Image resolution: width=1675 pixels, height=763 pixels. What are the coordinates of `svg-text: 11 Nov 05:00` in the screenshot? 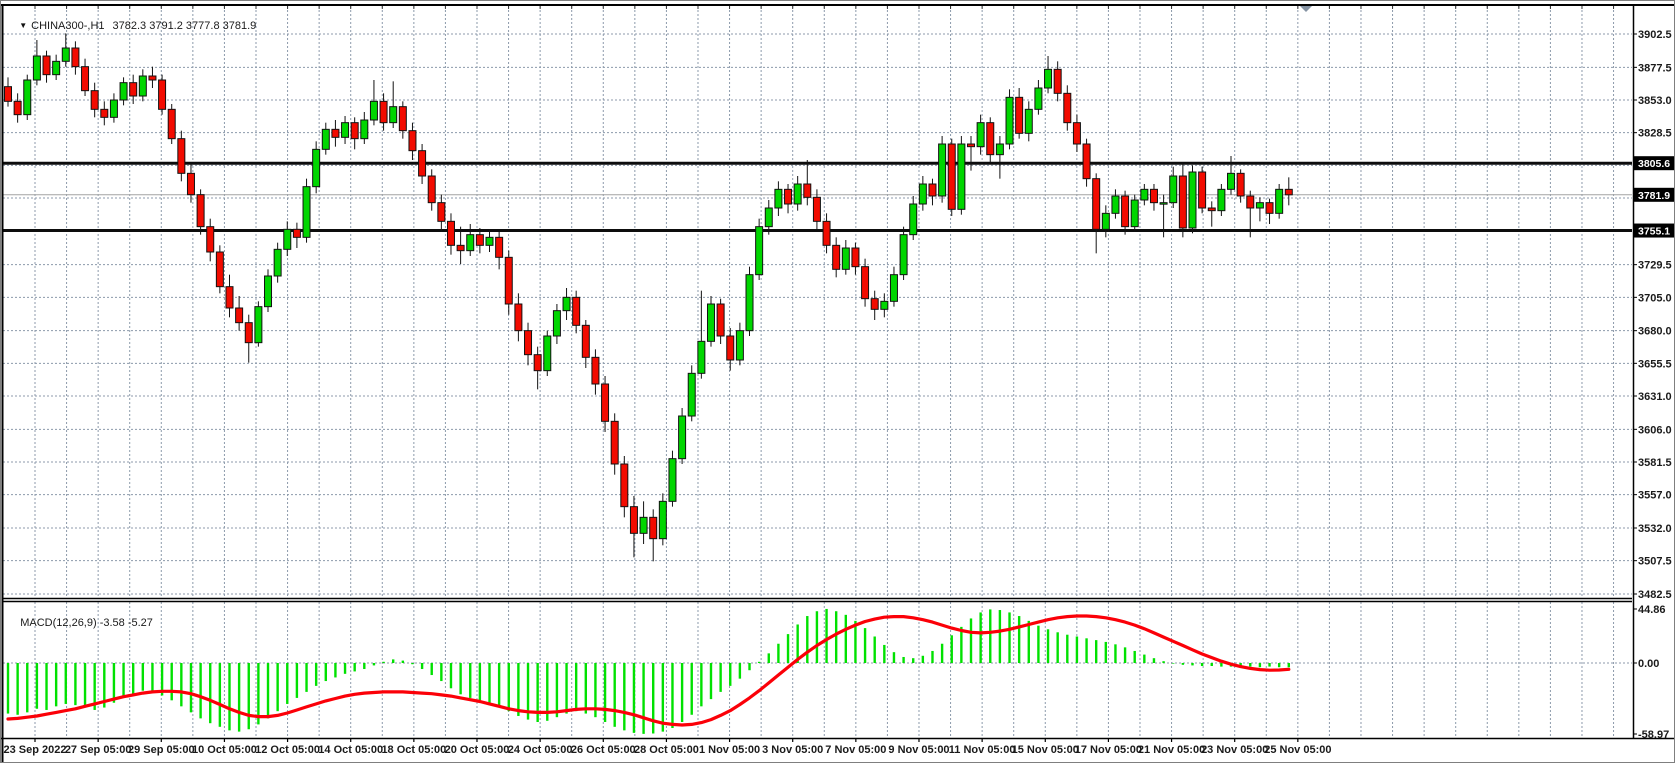 It's located at (982, 750).